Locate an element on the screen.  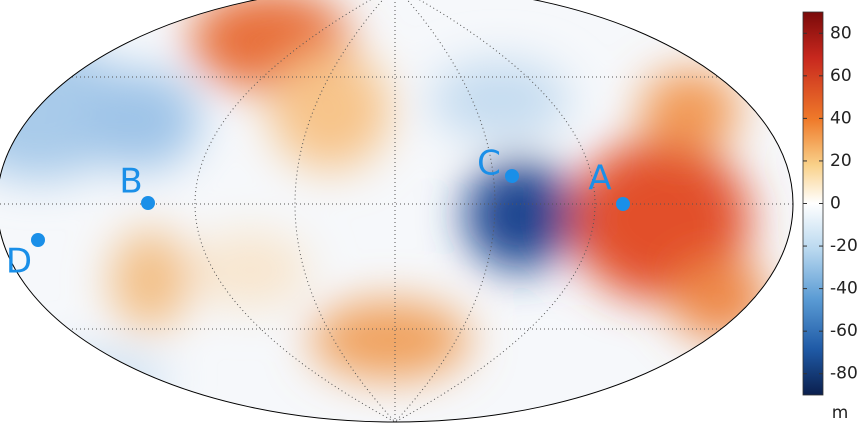
colorbar-tick-label: 40 is located at coordinates (841, 118).